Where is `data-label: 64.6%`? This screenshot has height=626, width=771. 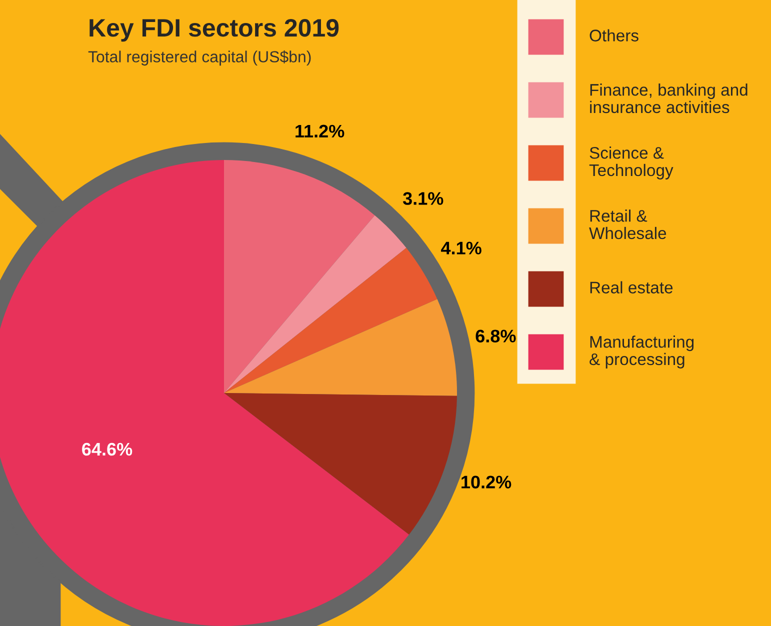 data-label: 64.6% is located at coordinates (107, 449).